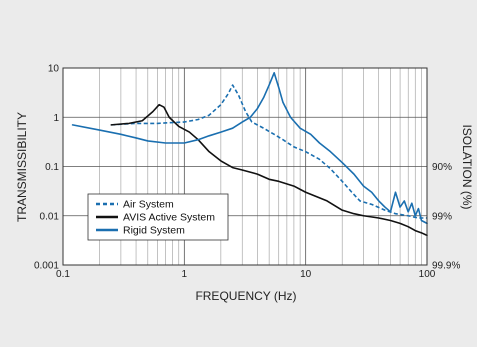 Image resolution: width=477 pixels, height=347 pixels. What do you see at coordinates (63, 274) in the screenshot?
I see `x-tick-label: 0.1` at bounding box center [63, 274].